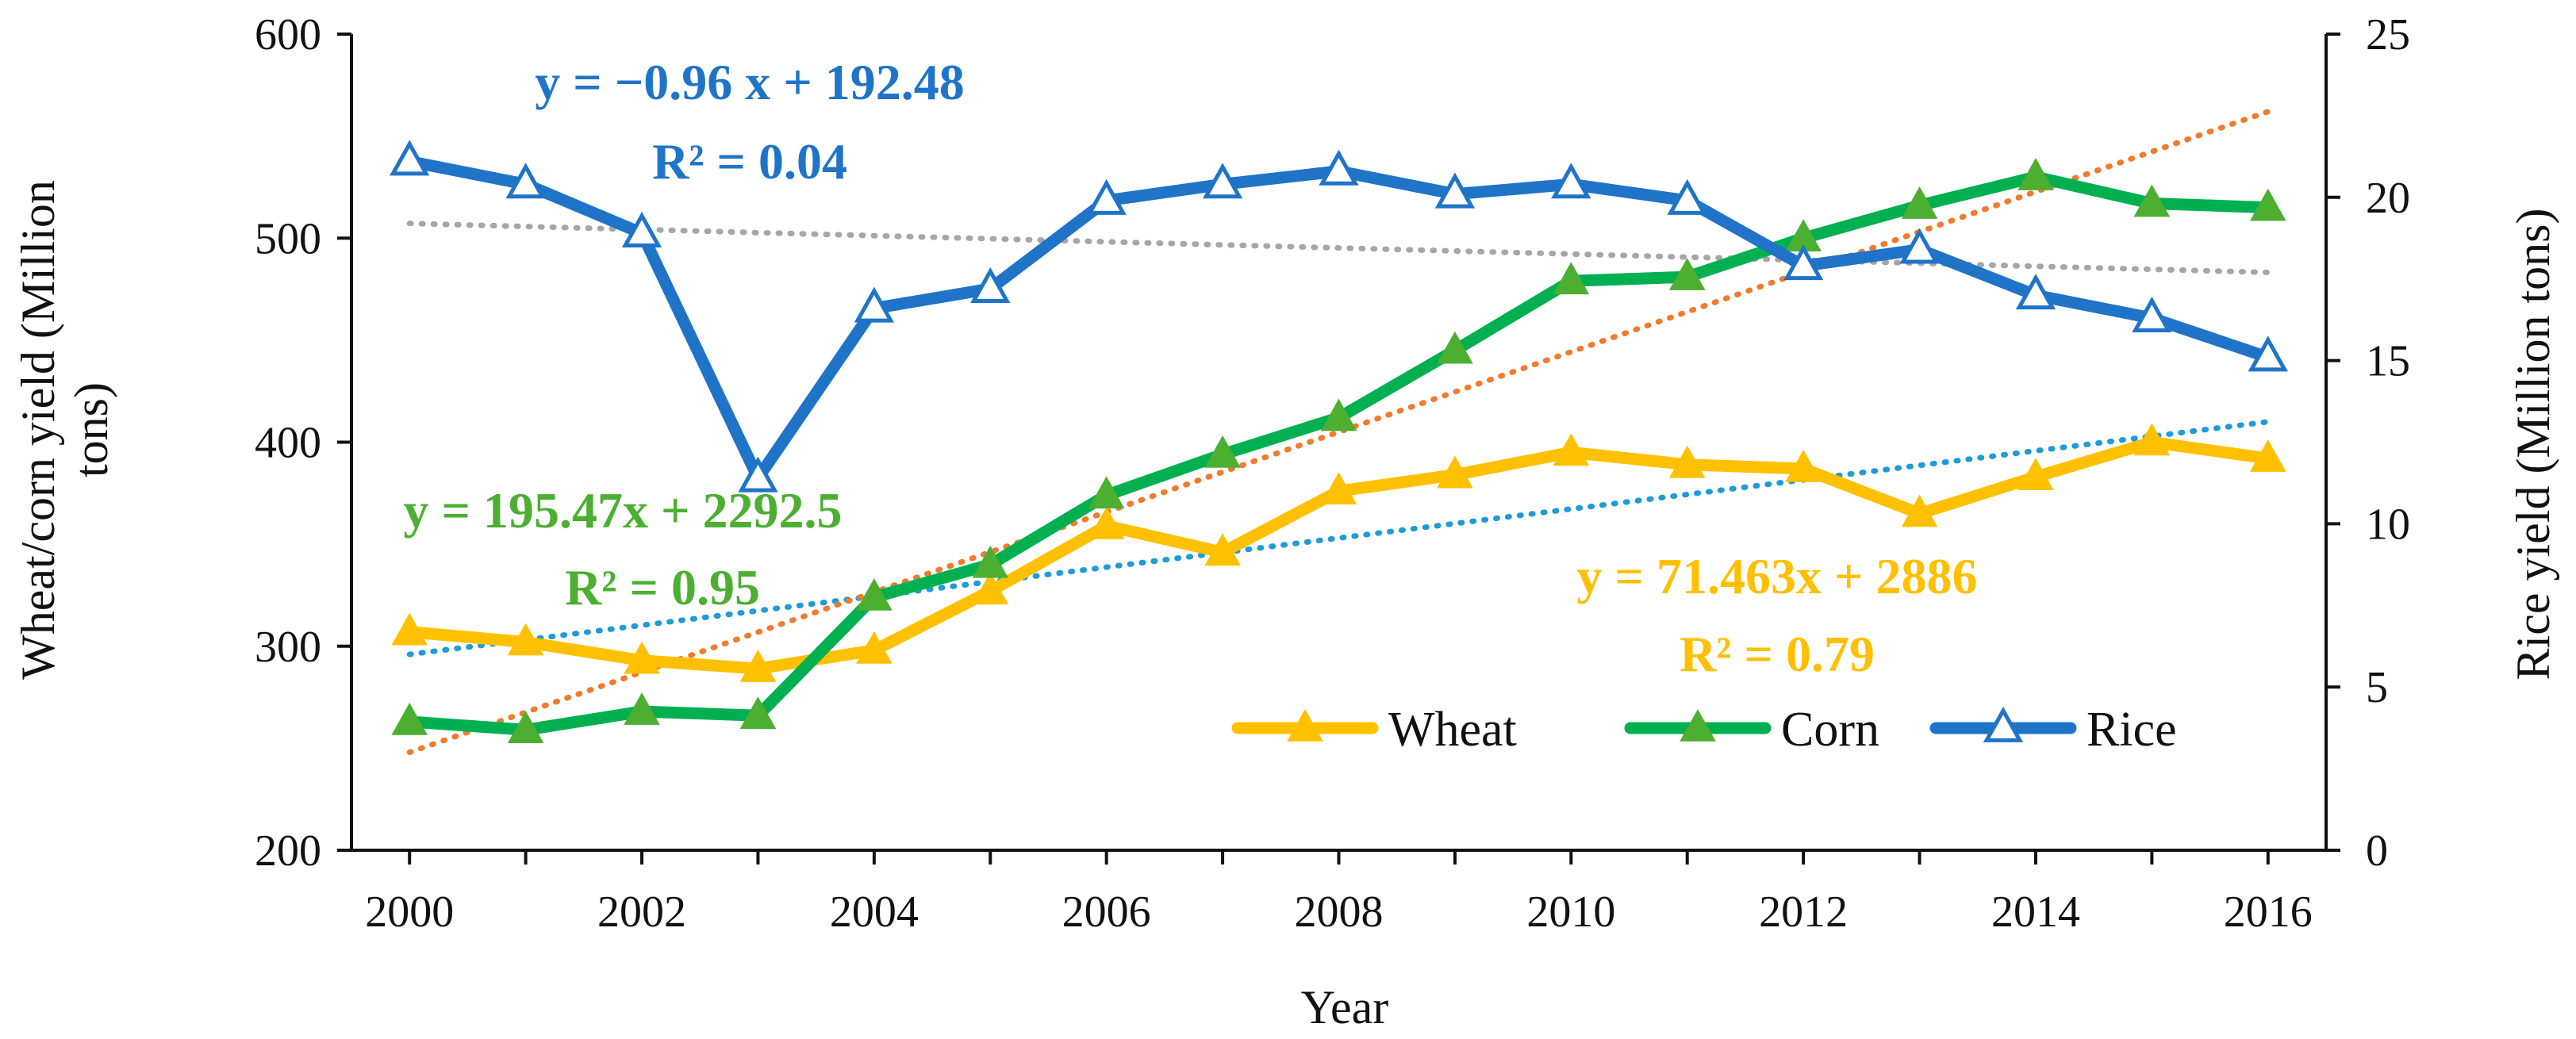 The image size is (2576, 1039). Describe the element at coordinates (1452, 730) in the screenshot. I see `legend-wheat-label: Wheat` at that location.